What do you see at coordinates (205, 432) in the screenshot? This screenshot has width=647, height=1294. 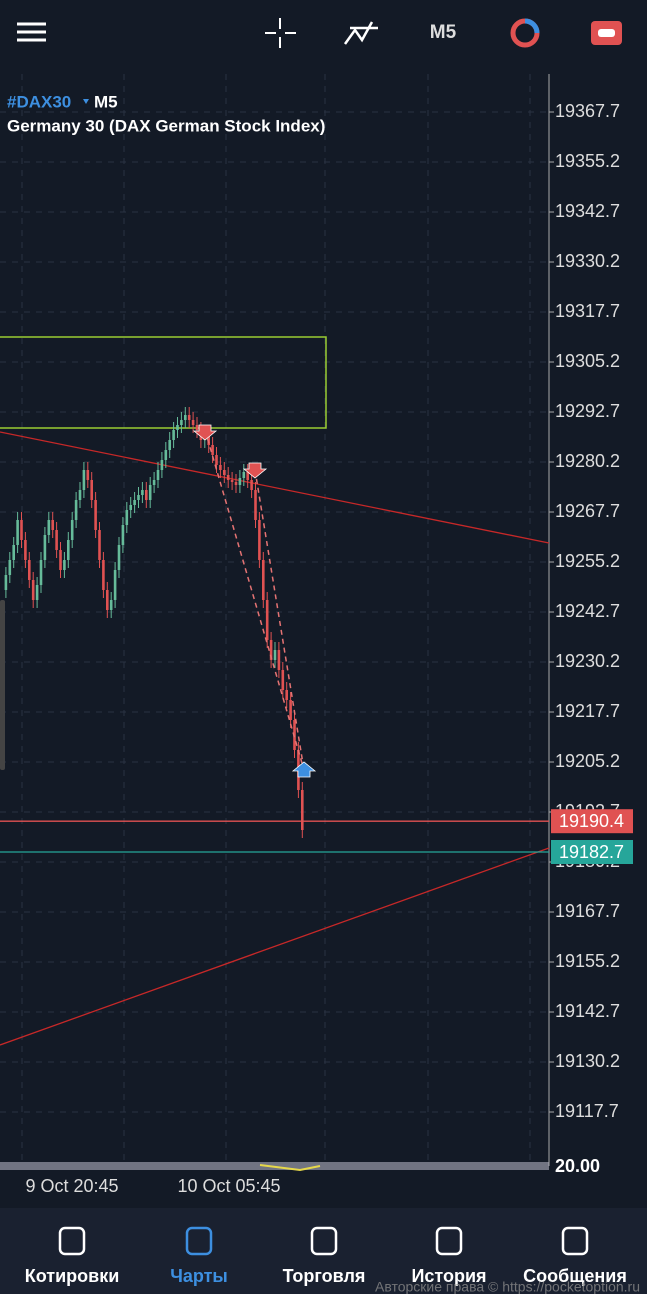 I see `sell-marker` at bounding box center [205, 432].